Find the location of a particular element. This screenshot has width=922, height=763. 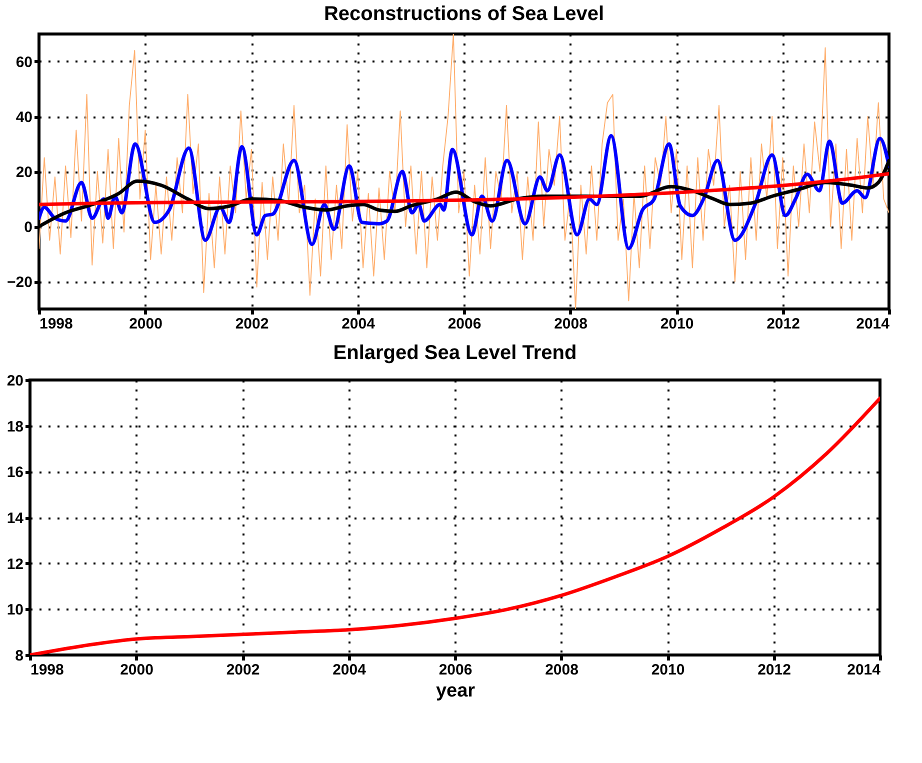

y-tick-label: 14 is located at coordinates (15, 518).